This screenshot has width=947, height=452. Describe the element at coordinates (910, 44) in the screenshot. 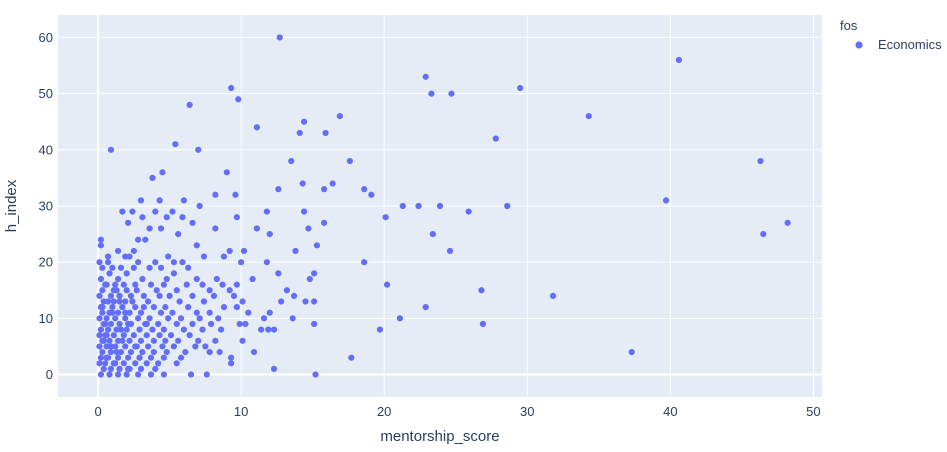

I see `legend-item-economics: Economics` at that location.